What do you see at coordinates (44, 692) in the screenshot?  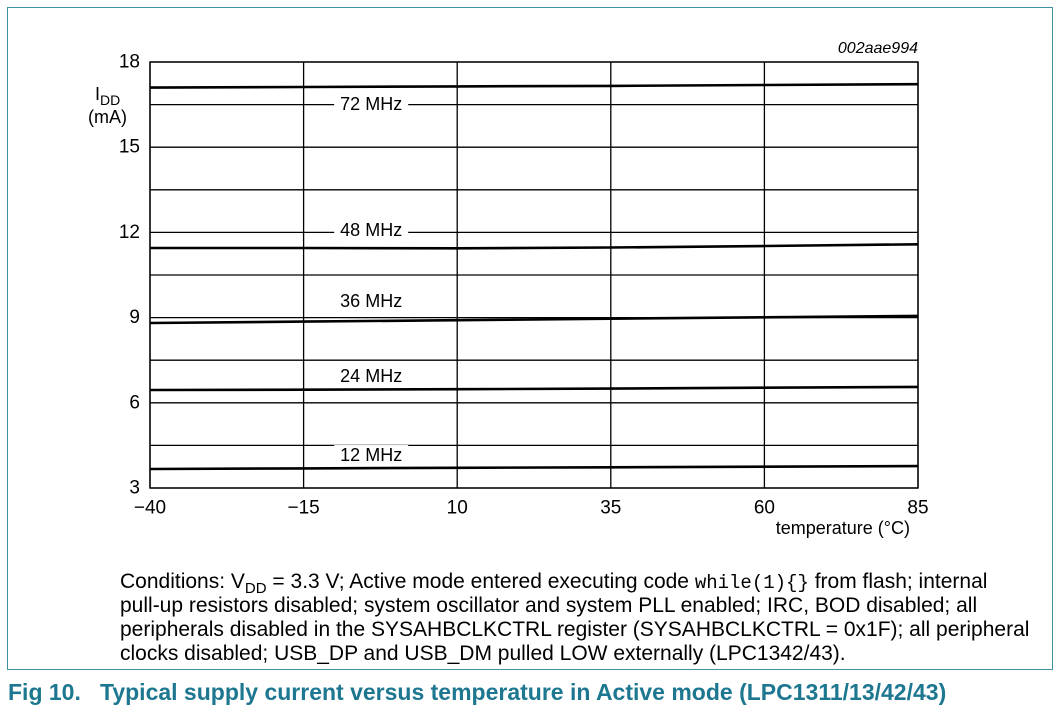 I see `figure-number: Fig 10.` at bounding box center [44, 692].